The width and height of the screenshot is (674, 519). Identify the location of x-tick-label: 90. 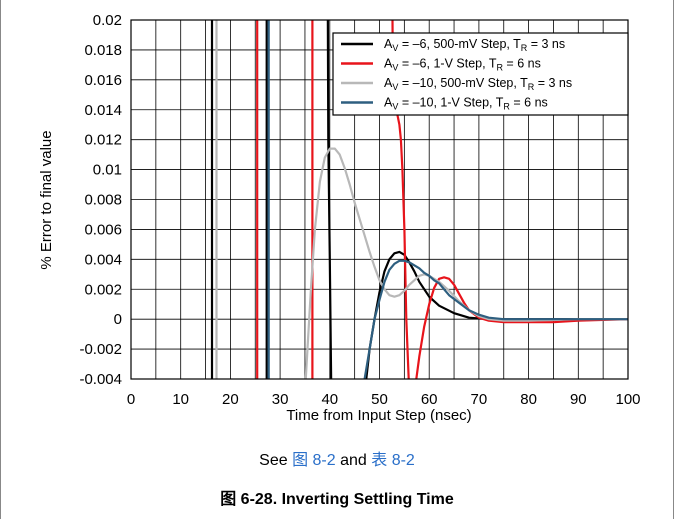
(578, 399).